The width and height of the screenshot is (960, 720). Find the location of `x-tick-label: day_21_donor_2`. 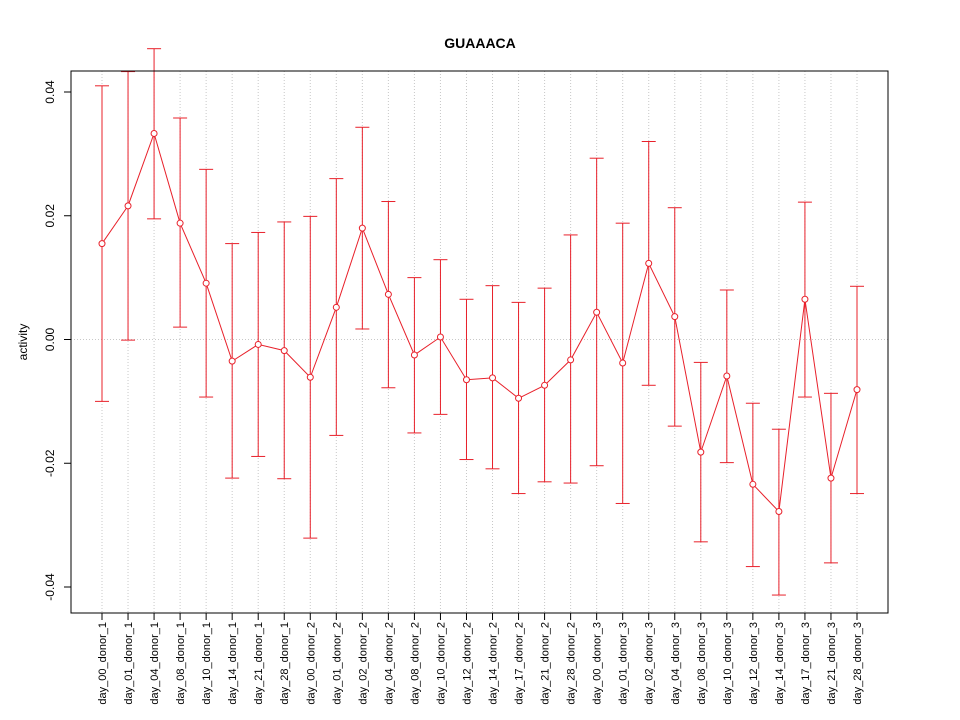

x-tick-label: day_21_donor_2 is located at coordinates (546, 663).